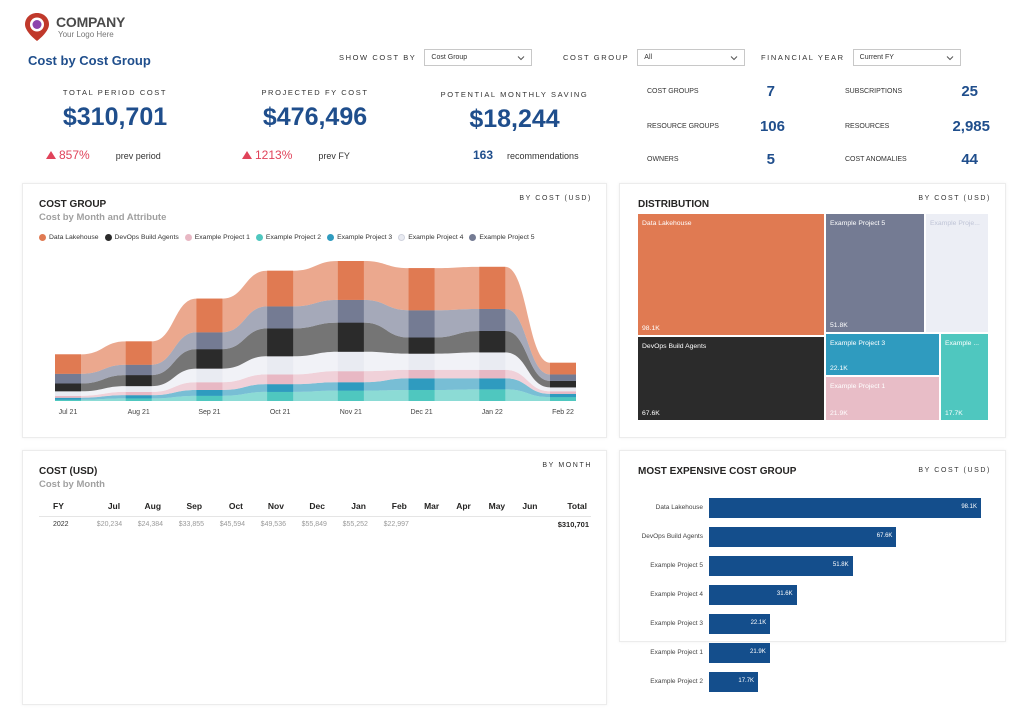  I want to click on column-header: May, so click(497, 505).